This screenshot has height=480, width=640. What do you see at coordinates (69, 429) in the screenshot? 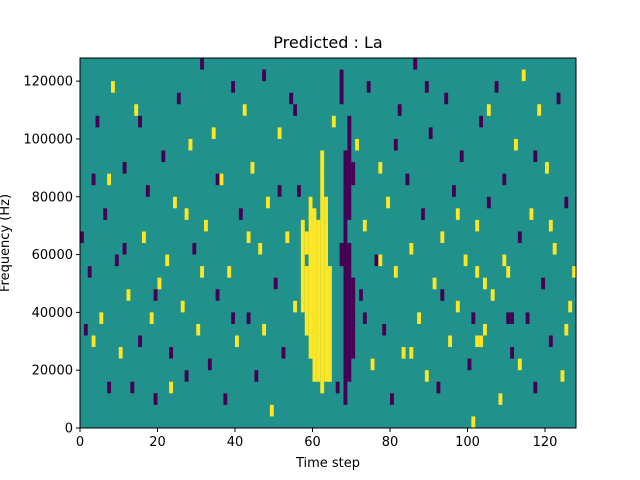
I see `y-tick-label: 0` at bounding box center [69, 429].